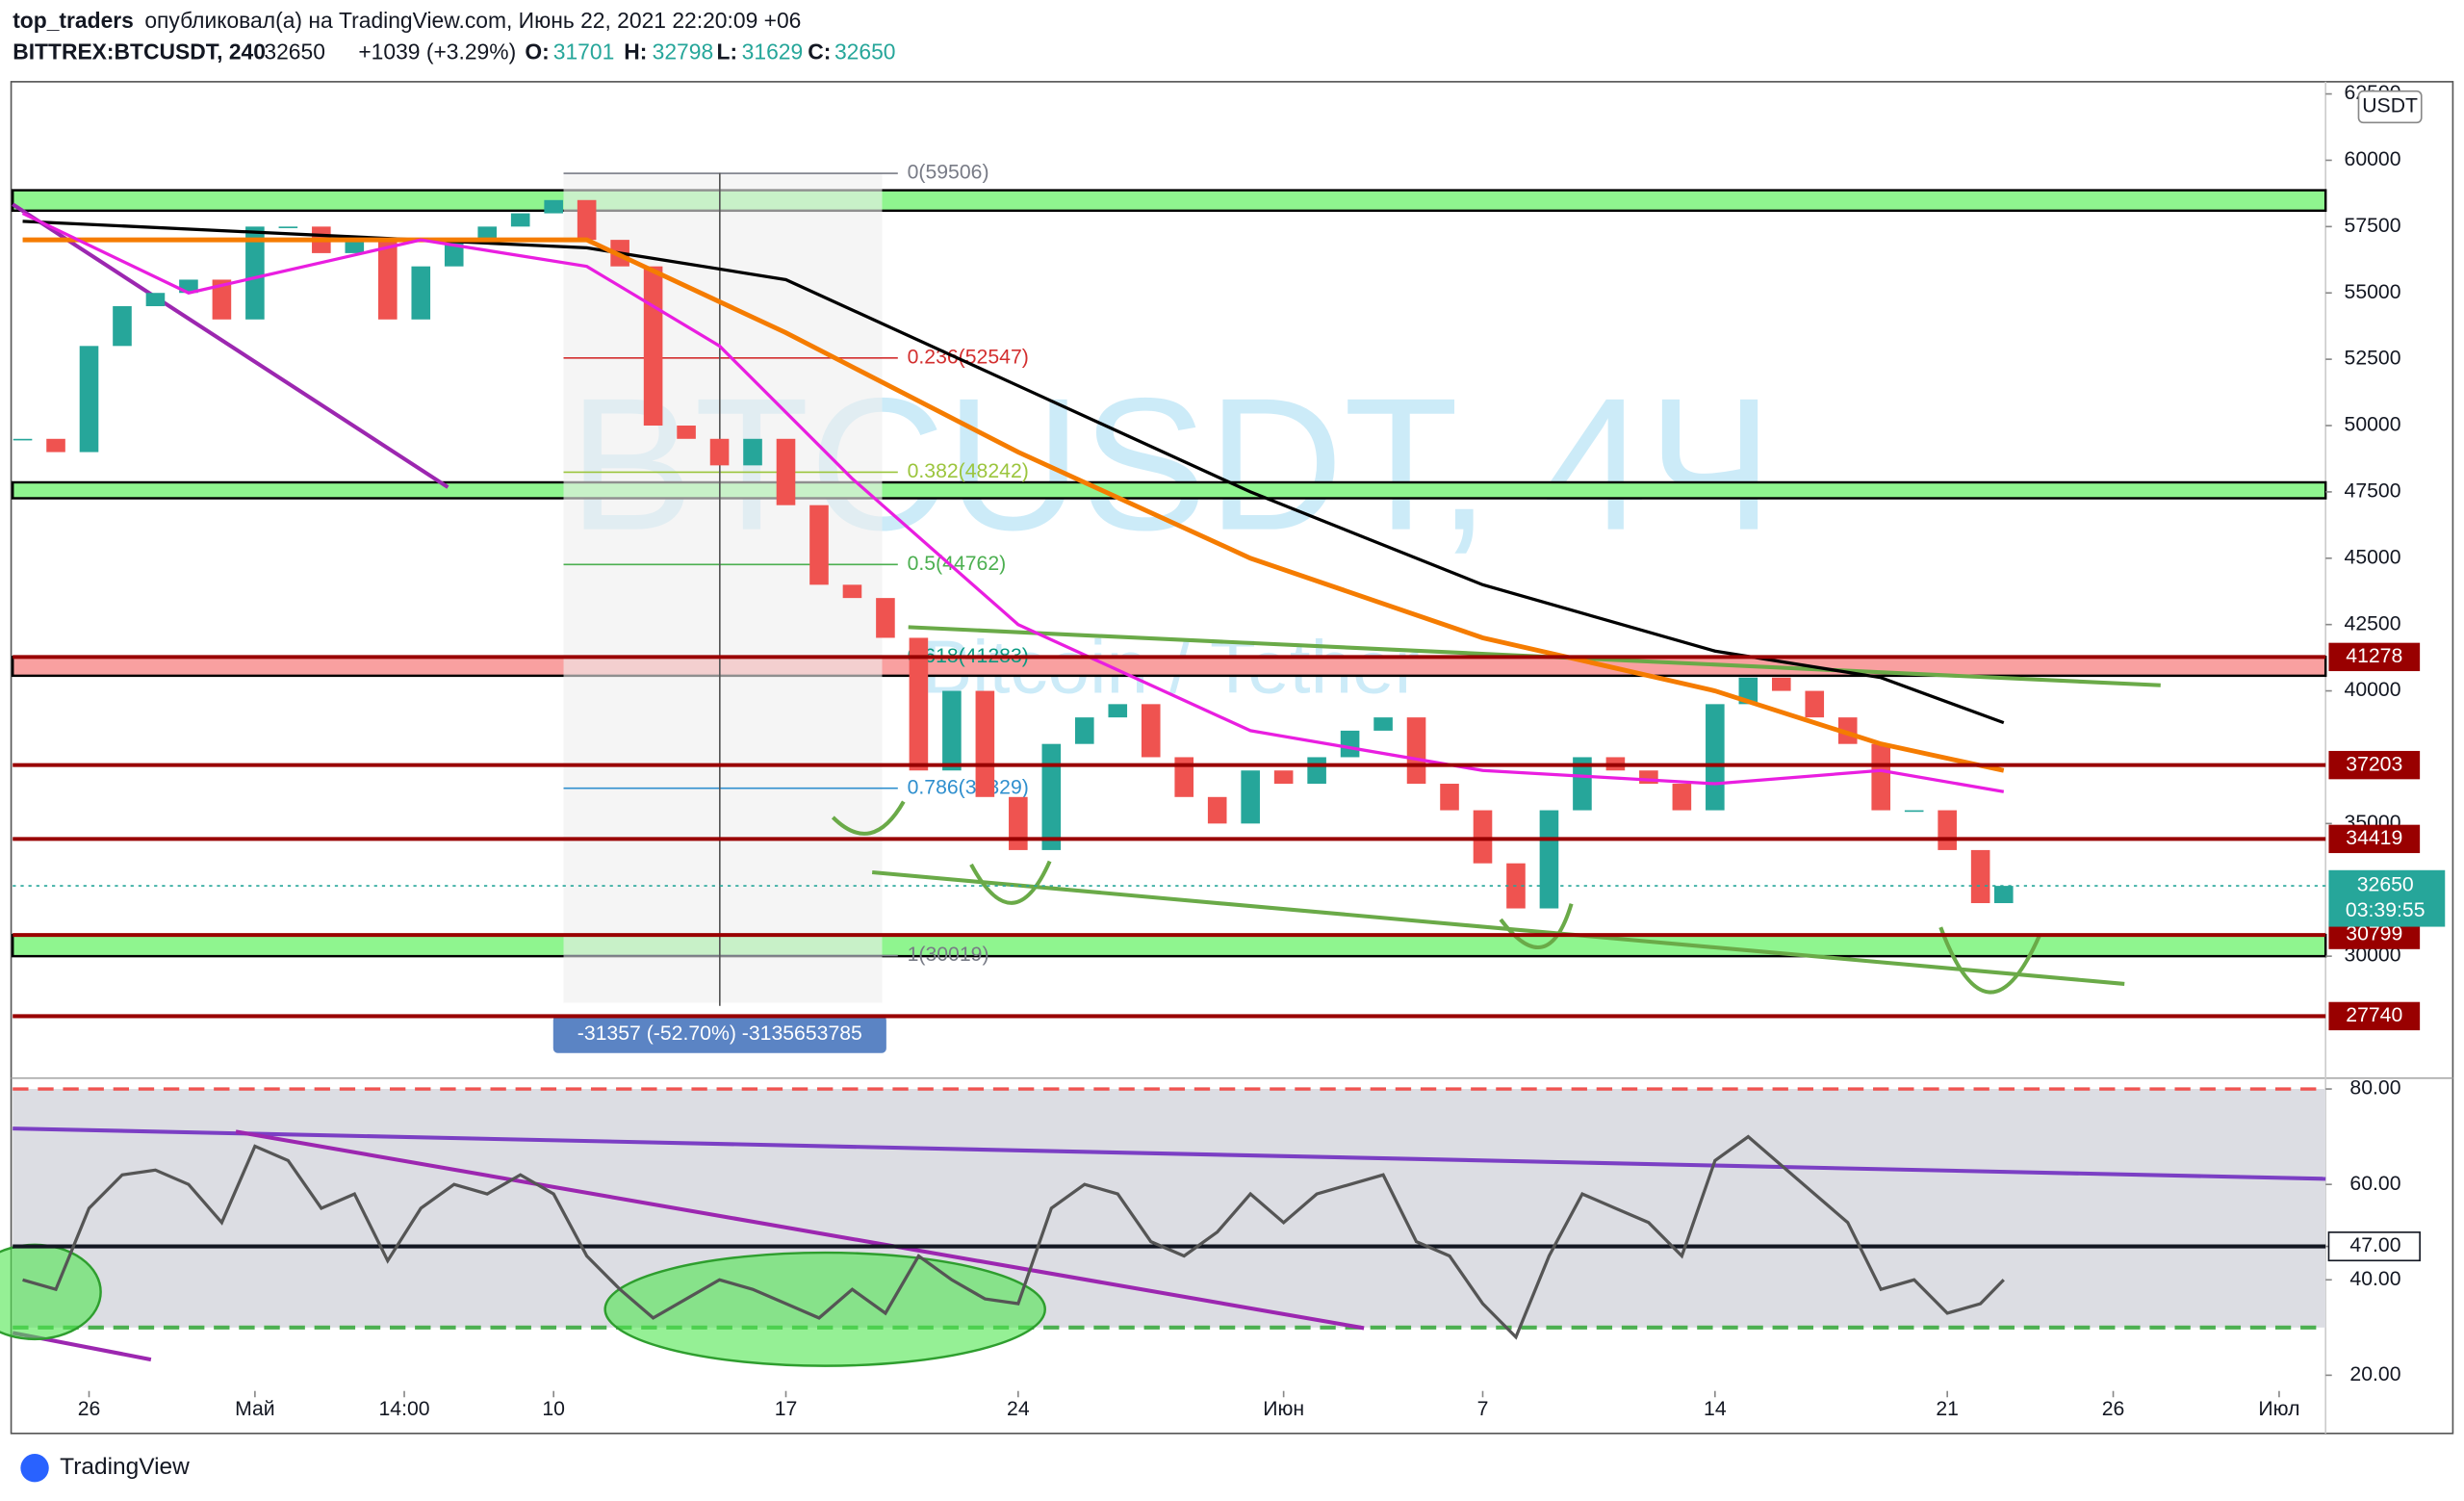 The width and height of the screenshot is (2464, 1501). I want to click on symbol: BITTREX:BTCUSDT, 240, so click(139, 52).